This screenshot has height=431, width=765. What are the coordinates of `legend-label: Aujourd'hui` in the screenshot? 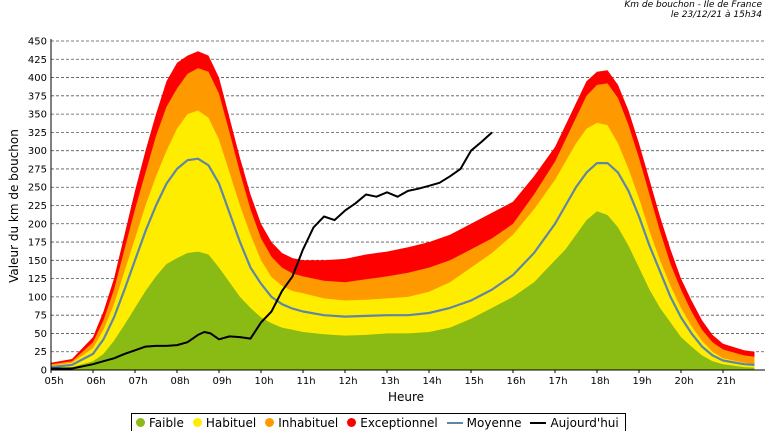 It's located at (584, 422).